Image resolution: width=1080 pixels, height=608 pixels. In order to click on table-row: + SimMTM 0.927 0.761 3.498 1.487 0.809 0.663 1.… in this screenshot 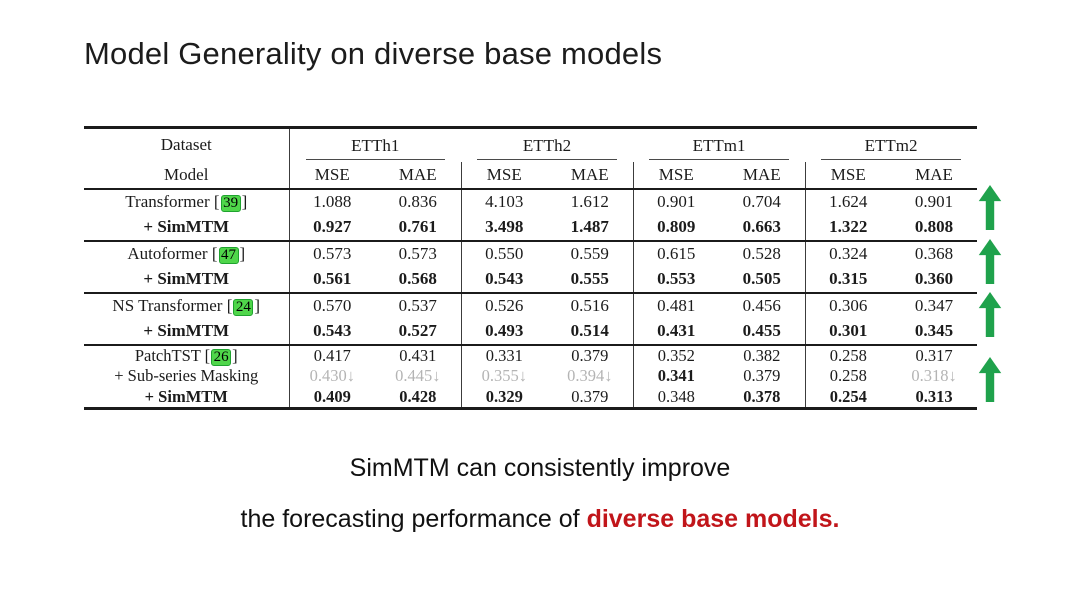, I will do `click(530, 227)`.